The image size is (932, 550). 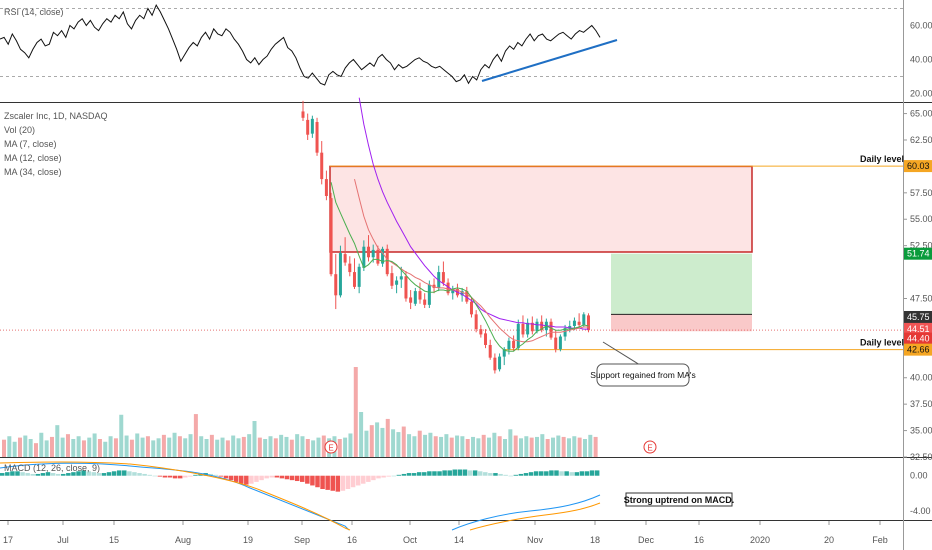 What do you see at coordinates (918, 350) in the screenshot?
I see `price-tag-label: 42.66` at bounding box center [918, 350].